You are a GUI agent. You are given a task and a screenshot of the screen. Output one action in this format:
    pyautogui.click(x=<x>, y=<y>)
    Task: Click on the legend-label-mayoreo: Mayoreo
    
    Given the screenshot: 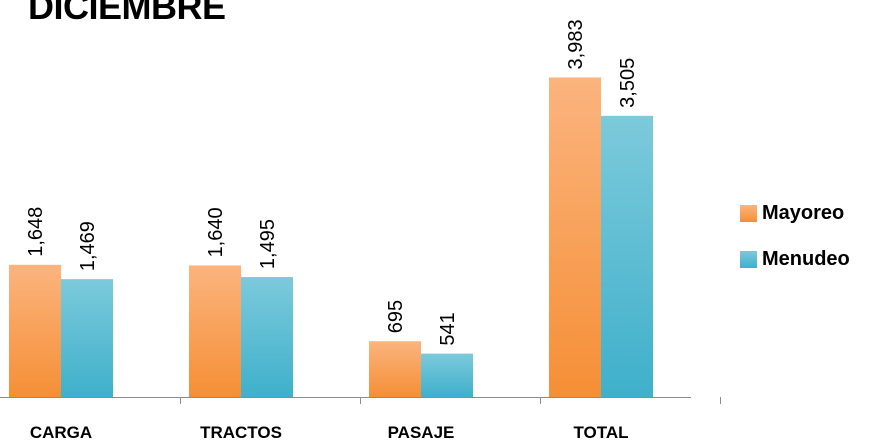 What is the action you would take?
    pyautogui.click(x=803, y=212)
    